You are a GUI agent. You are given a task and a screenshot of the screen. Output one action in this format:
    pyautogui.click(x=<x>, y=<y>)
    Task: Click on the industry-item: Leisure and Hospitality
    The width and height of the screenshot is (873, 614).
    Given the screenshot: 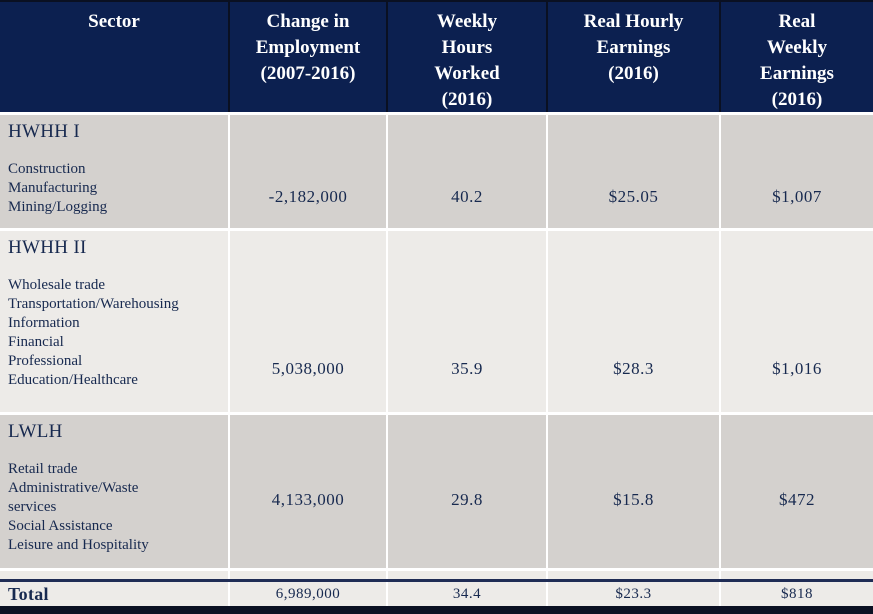 What is the action you would take?
    pyautogui.click(x=78, y=545)
    